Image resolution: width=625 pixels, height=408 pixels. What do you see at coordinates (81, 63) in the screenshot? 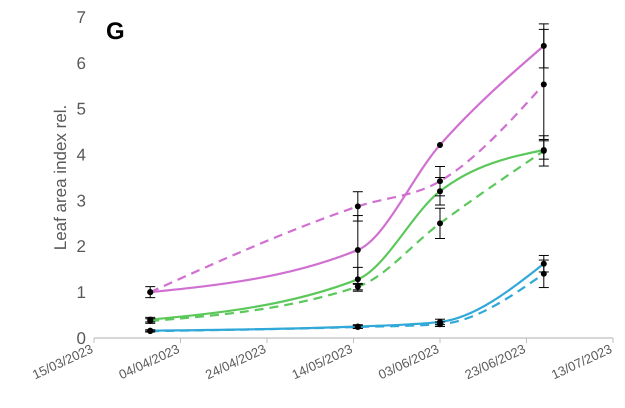
I see `y-tick-label: 6` at bounding box center [81, 63].